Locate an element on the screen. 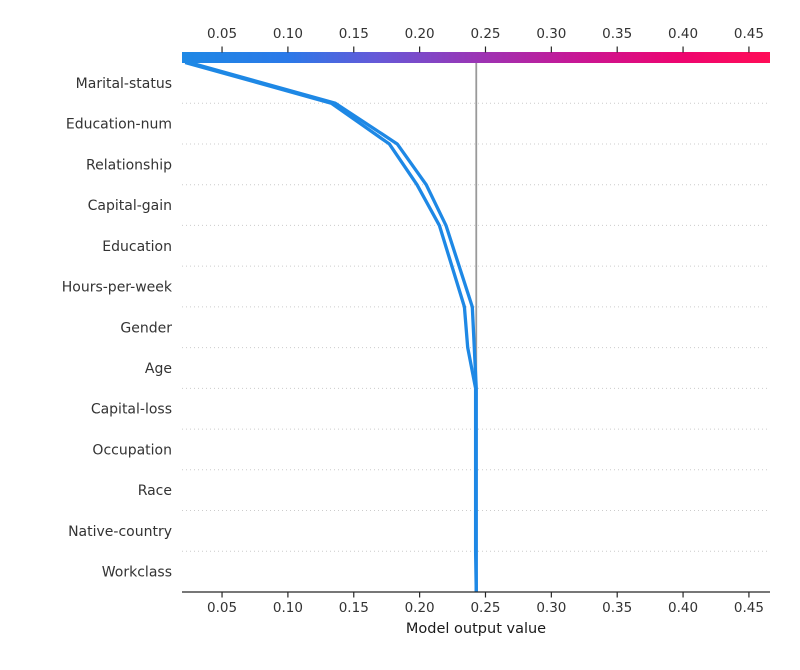 The height and width of the screenshot is (670, 800). feature-label: Occupation is located at coordinates (132, 450).